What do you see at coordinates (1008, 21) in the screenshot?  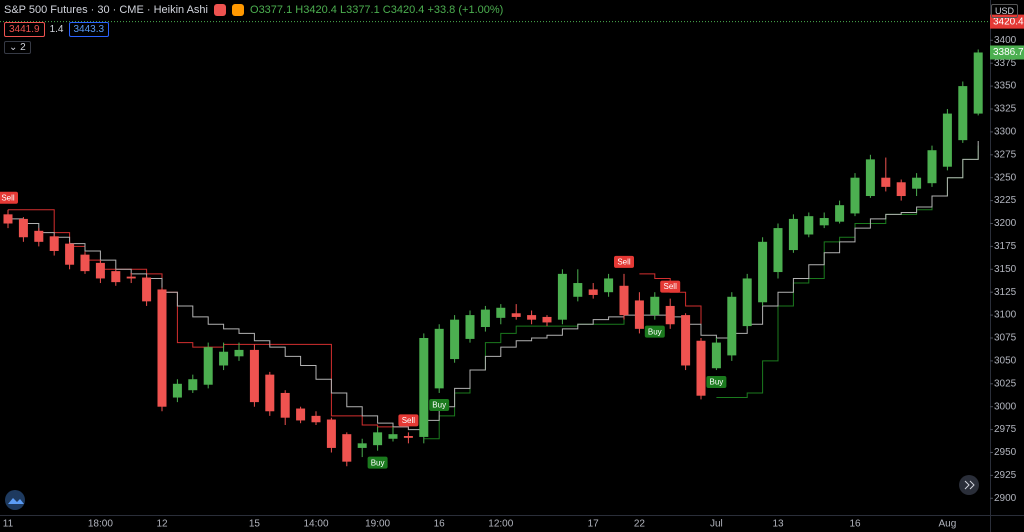 I see `price-tag-label: 3420.4` at bounding box center [1008, 21].